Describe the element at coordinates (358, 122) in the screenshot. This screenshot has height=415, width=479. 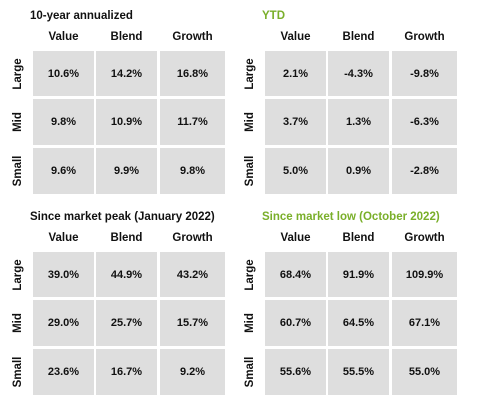
I see `value-cell: 1.3%` at that location.